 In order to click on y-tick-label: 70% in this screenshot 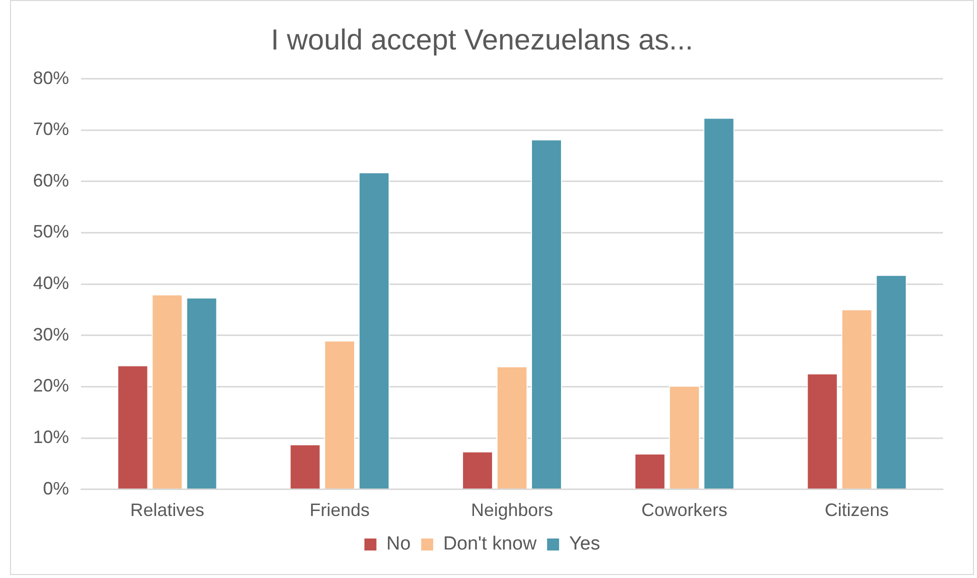, I will do `click(51, 129)`.